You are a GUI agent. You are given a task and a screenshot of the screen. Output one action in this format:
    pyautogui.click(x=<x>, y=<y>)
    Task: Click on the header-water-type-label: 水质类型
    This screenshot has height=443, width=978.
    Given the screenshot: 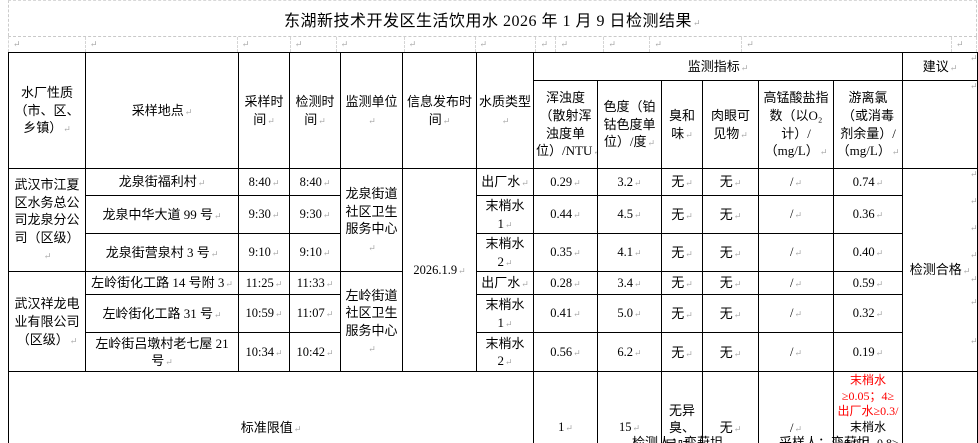 What is the action you would take?
    pyautogui.click(x=505, y=110)
    